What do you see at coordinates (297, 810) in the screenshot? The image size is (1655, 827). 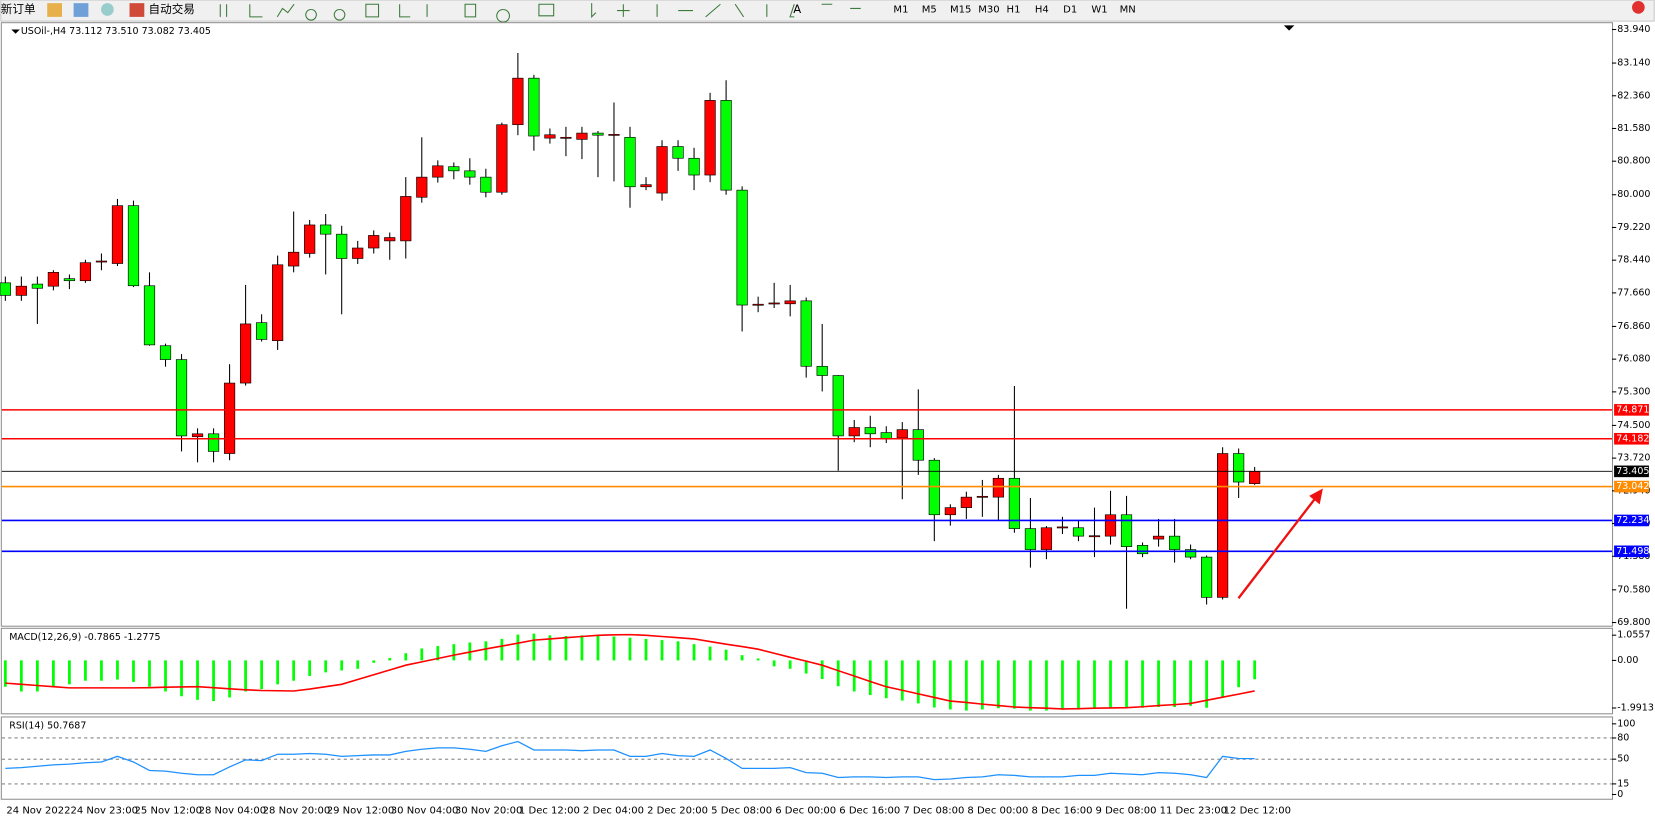 I see `x-tick-label: 28 Nov 20:00` at bounding box center [297, 810].